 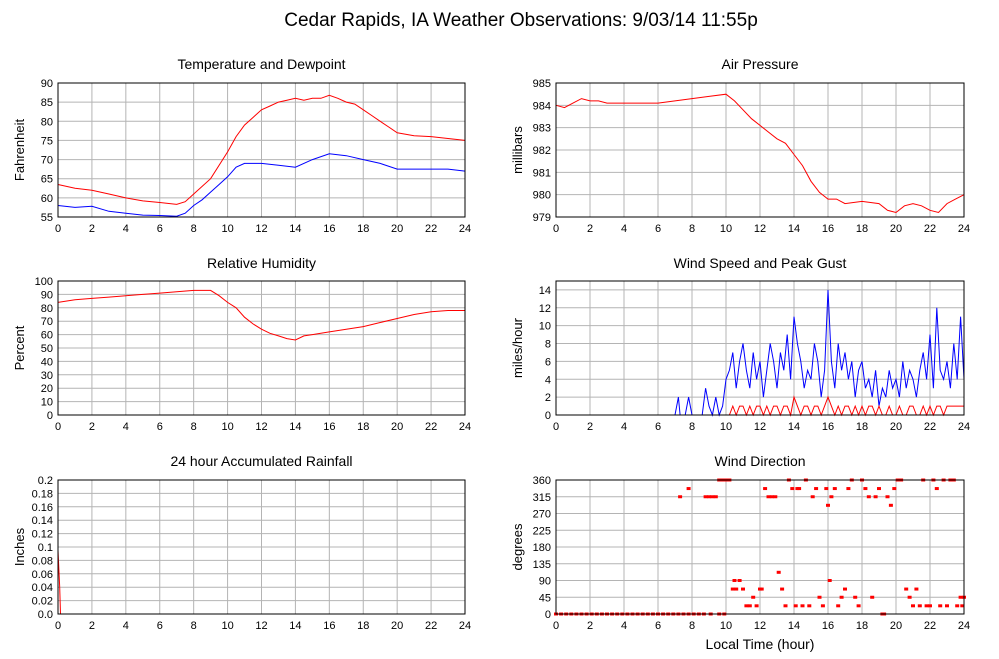 What do you see at coordinates (542, 173) in the screenshot?
I see `y-tick-label: 981` at bounding box center [542, 173].